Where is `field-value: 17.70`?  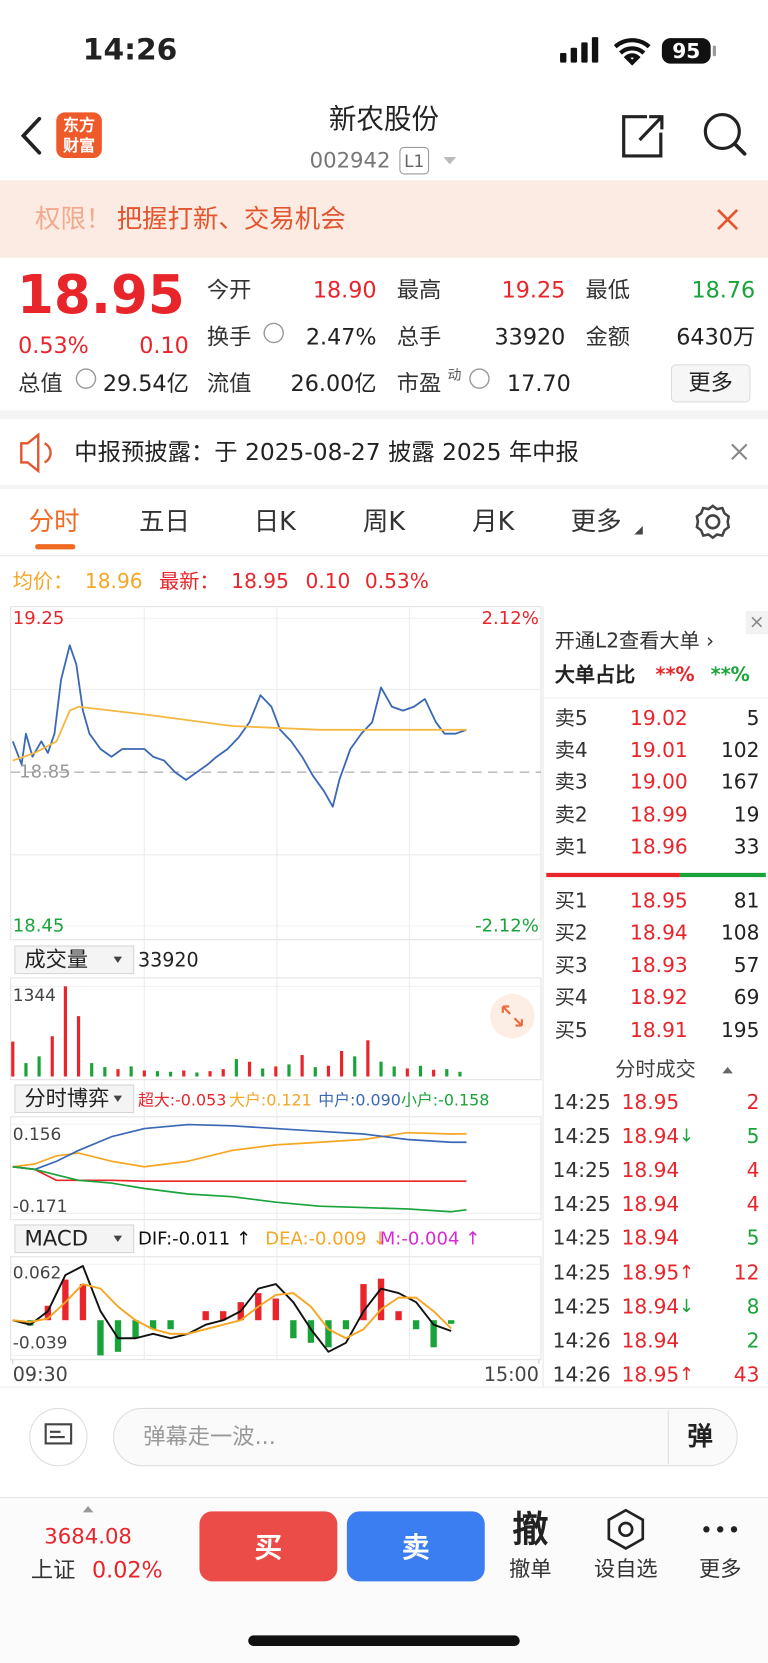 field-value: 17.70 is located at coordinates (539, 384).